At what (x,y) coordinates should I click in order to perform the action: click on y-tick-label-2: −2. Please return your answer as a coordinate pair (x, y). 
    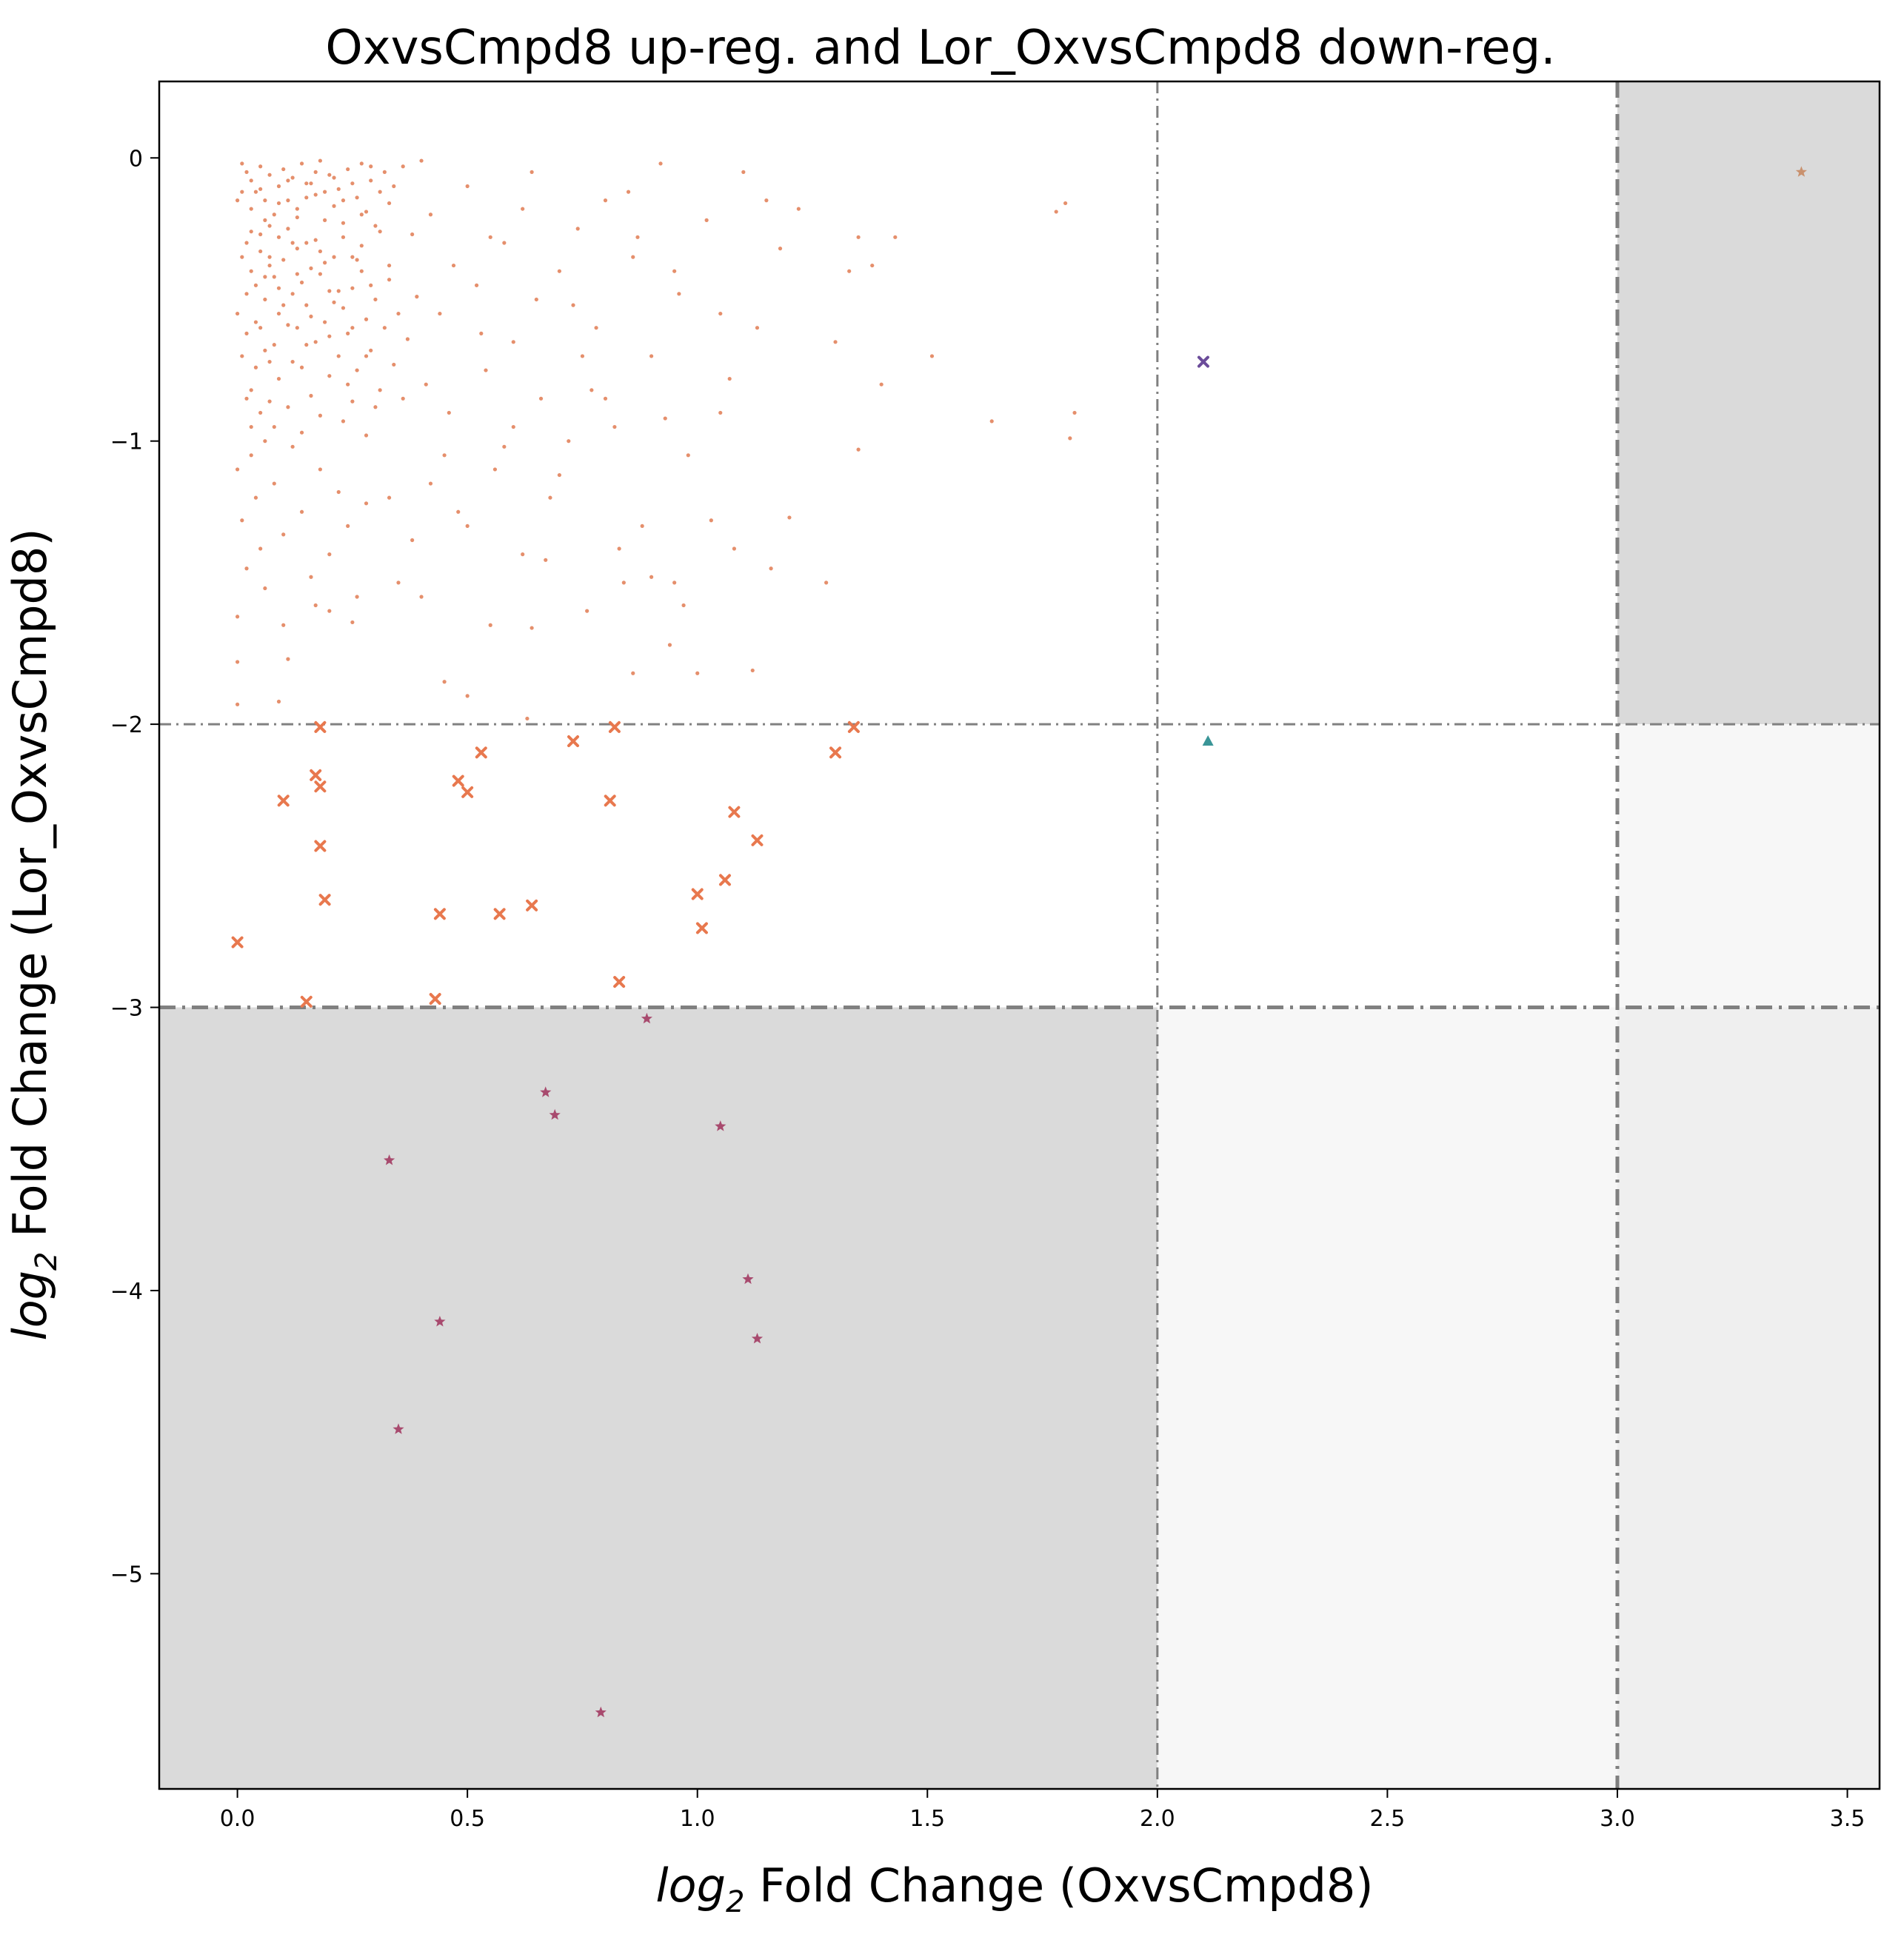
    Looking at the image, I should click on (127, 725).